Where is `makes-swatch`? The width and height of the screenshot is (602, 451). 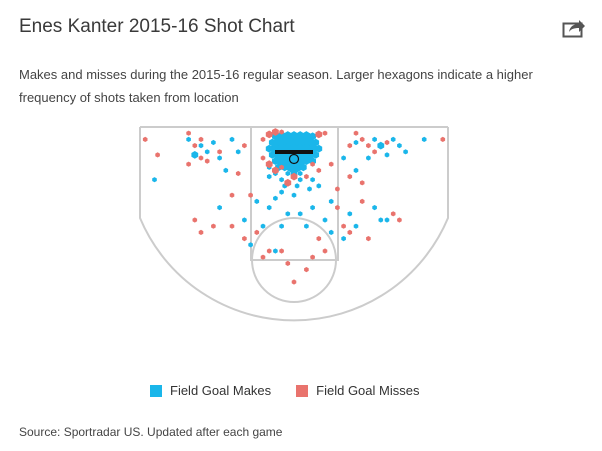 makes-swatch is located at coordinates (156, 390).